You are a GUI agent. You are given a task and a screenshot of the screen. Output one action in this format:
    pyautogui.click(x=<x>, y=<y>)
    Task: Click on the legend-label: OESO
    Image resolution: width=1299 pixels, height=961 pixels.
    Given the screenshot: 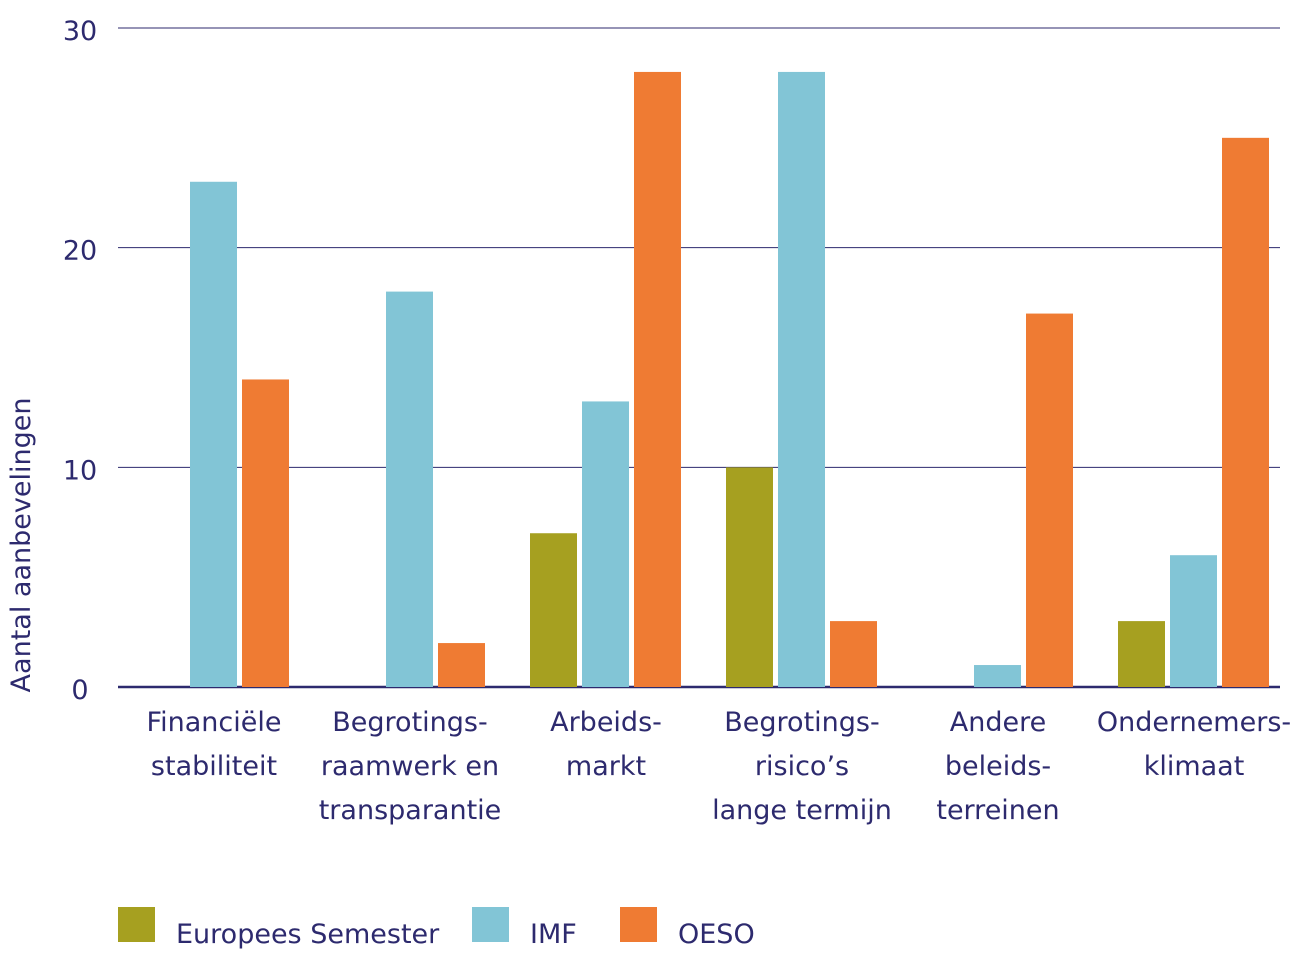 What is the action you would take?
    pyautogui.click(x=716, y=934)
    